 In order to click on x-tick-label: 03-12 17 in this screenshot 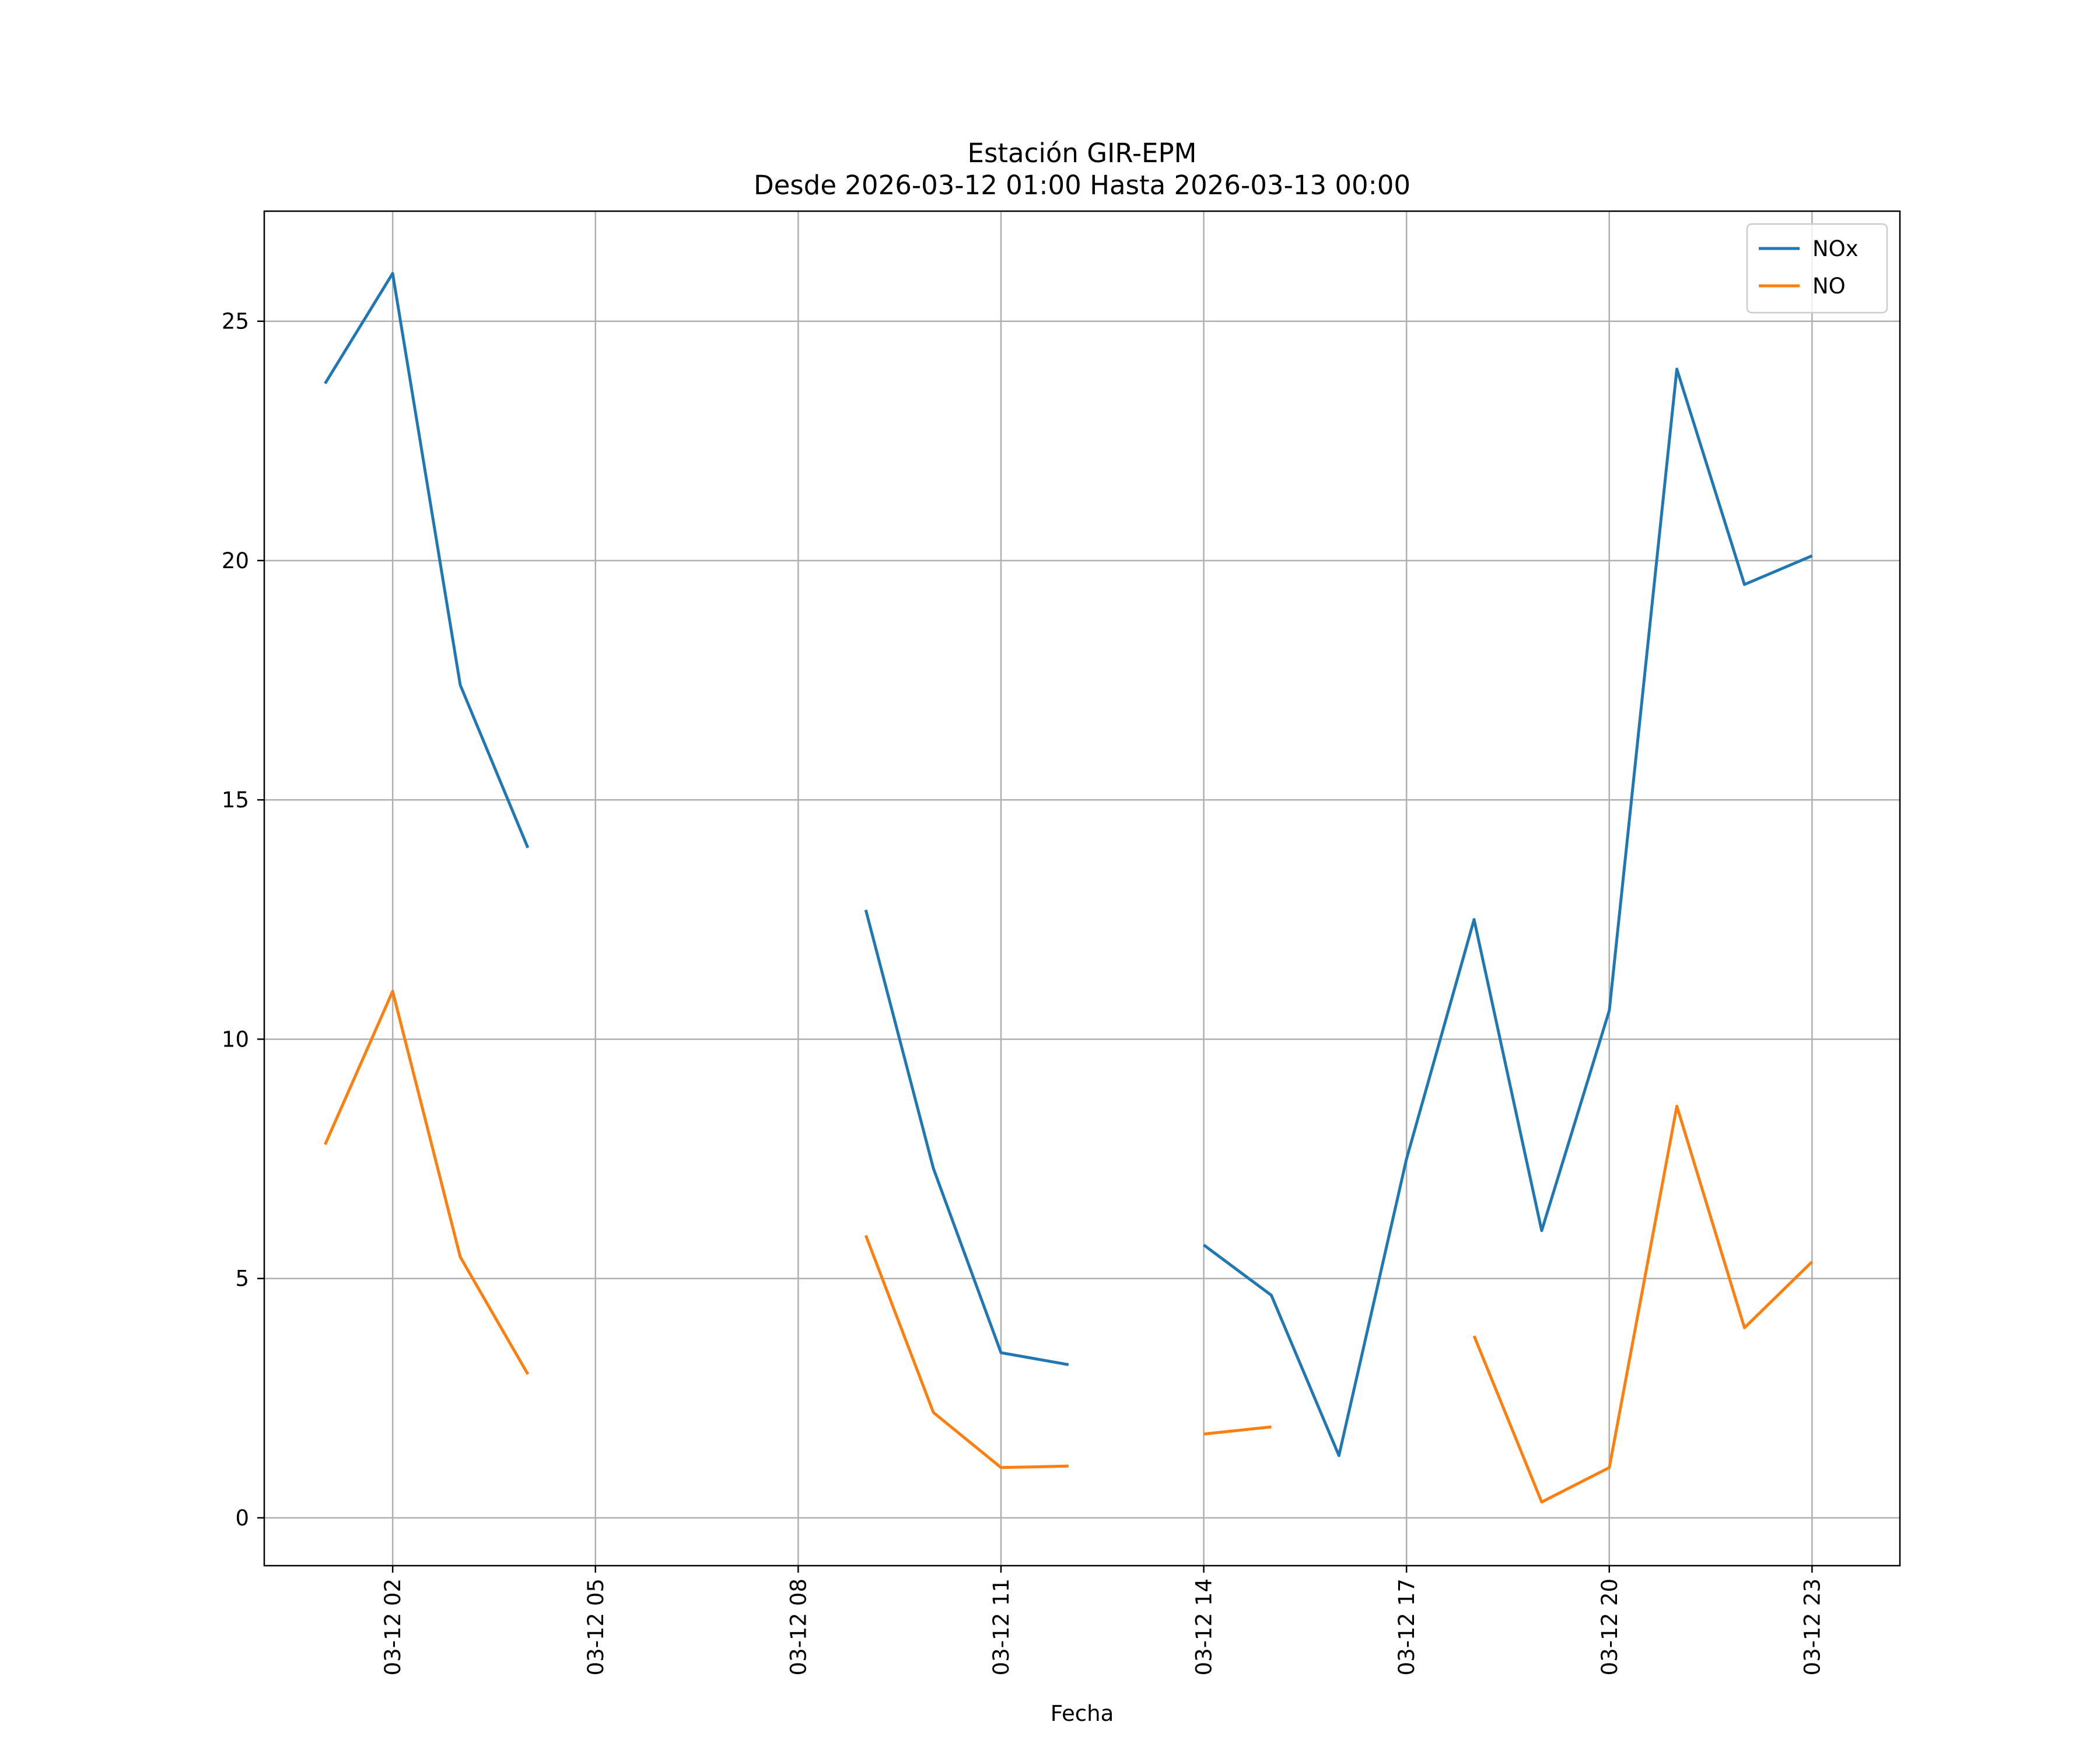, I will do `click(1406, 1626)`.